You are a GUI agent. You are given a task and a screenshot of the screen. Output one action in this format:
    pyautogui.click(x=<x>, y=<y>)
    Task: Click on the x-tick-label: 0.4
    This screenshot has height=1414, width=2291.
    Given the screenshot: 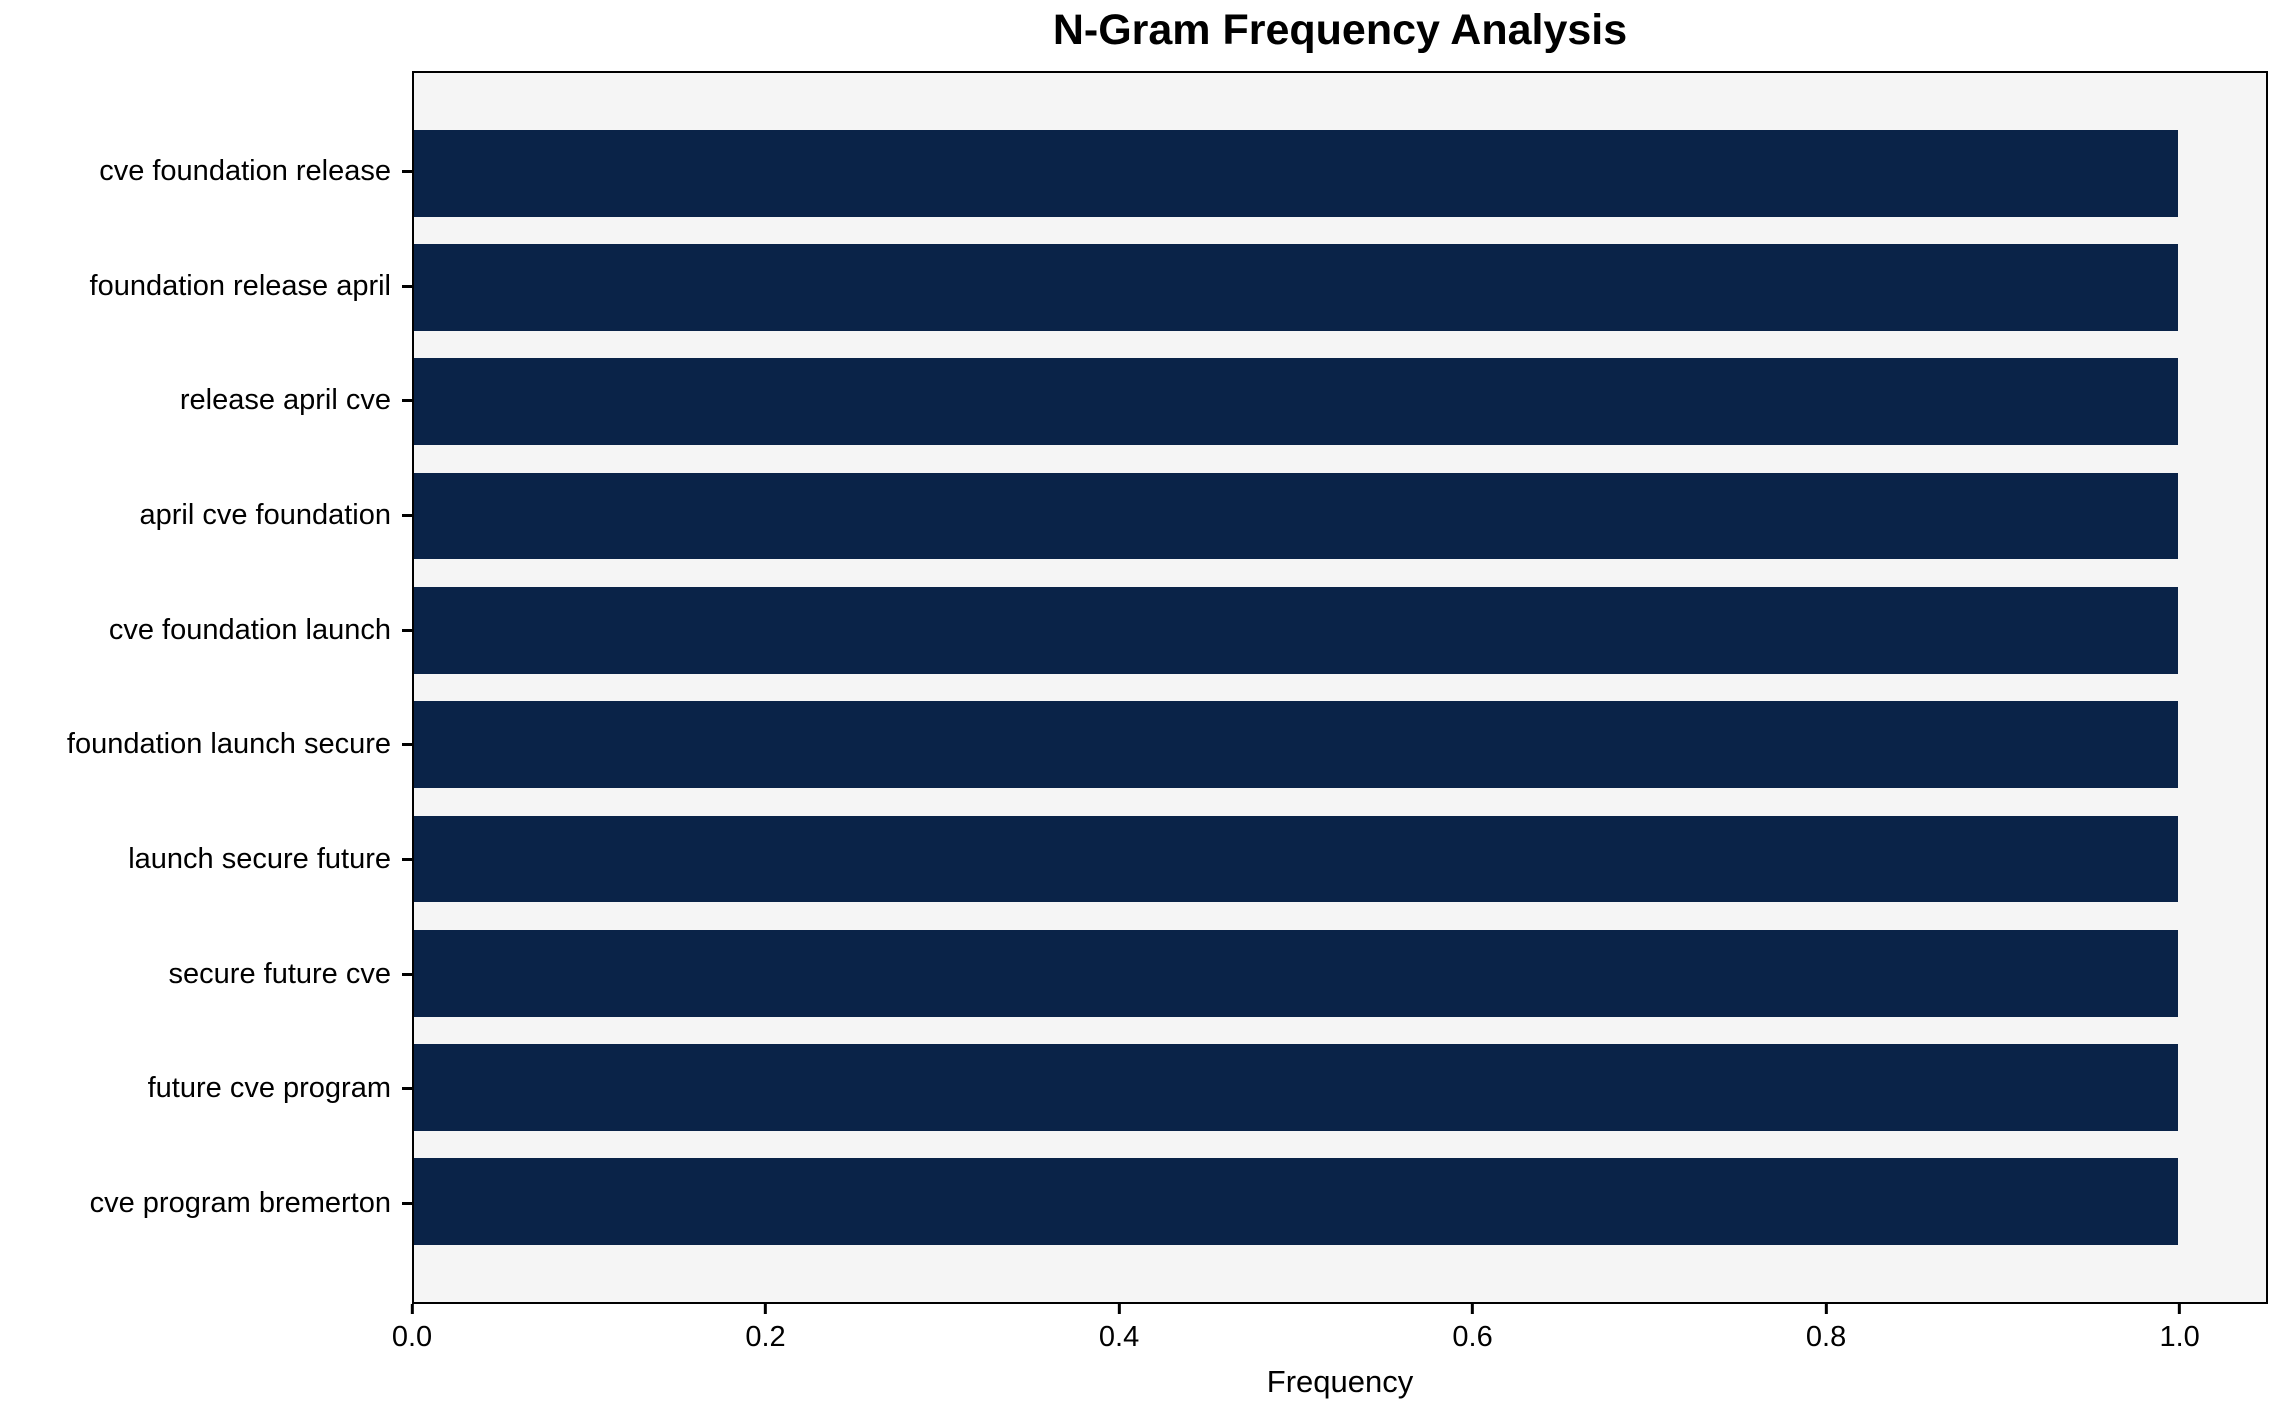 What is the action you would take?
    pyautogui.click(x=1119, y=1337)
    